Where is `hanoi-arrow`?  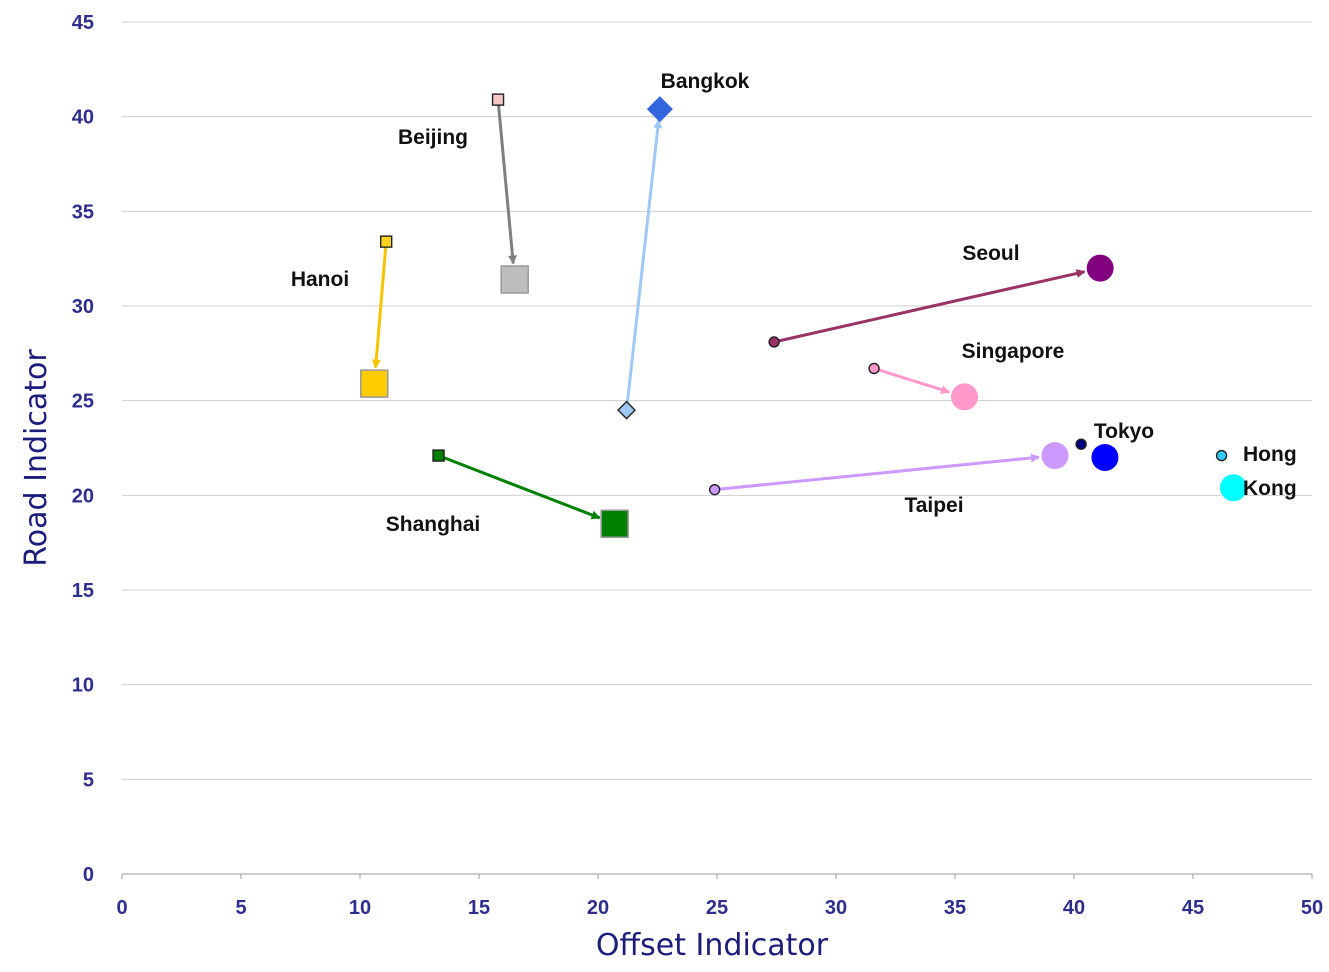
hanoi-arrow is located at coordinates (379, 307).